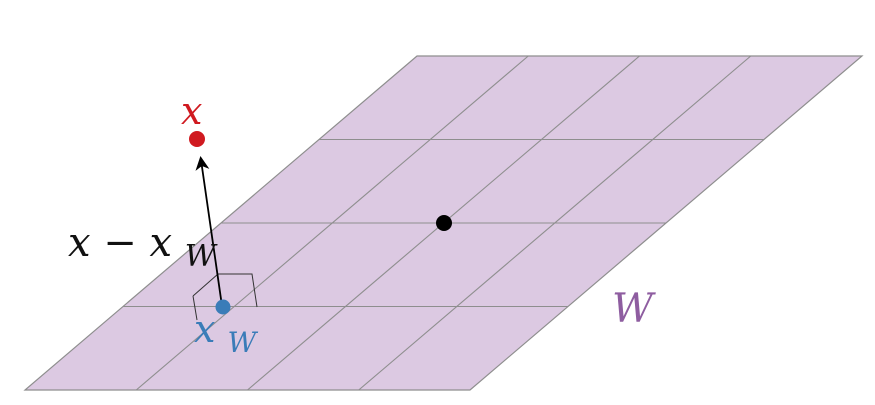 The height and width of the screenshot is (405, 875). What do you see at coordinates (197, 139) in the screenshot?
I see `point-x` at bounding box center [197, 139].